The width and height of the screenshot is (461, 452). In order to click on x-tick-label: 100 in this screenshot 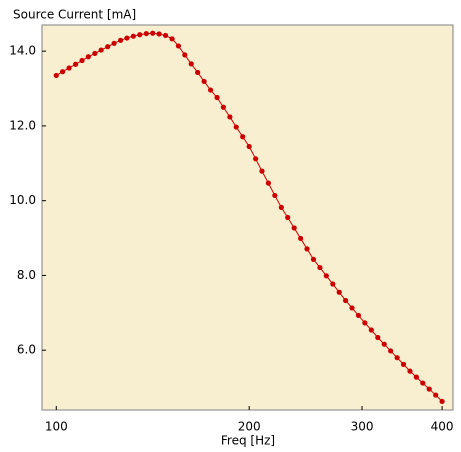, I will do `click(56, 427)`.